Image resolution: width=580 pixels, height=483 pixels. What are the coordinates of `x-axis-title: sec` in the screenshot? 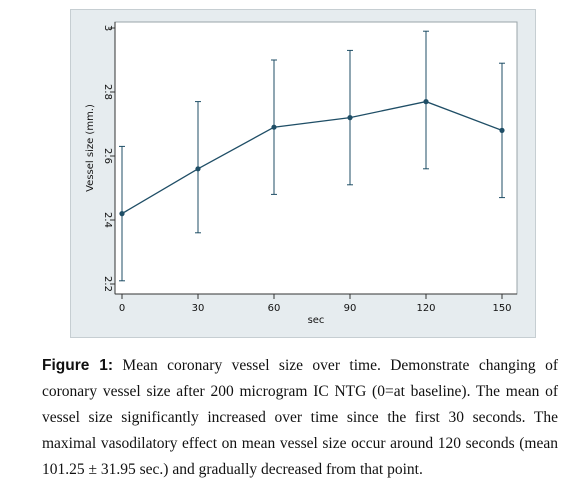 It's located at (316, 320).